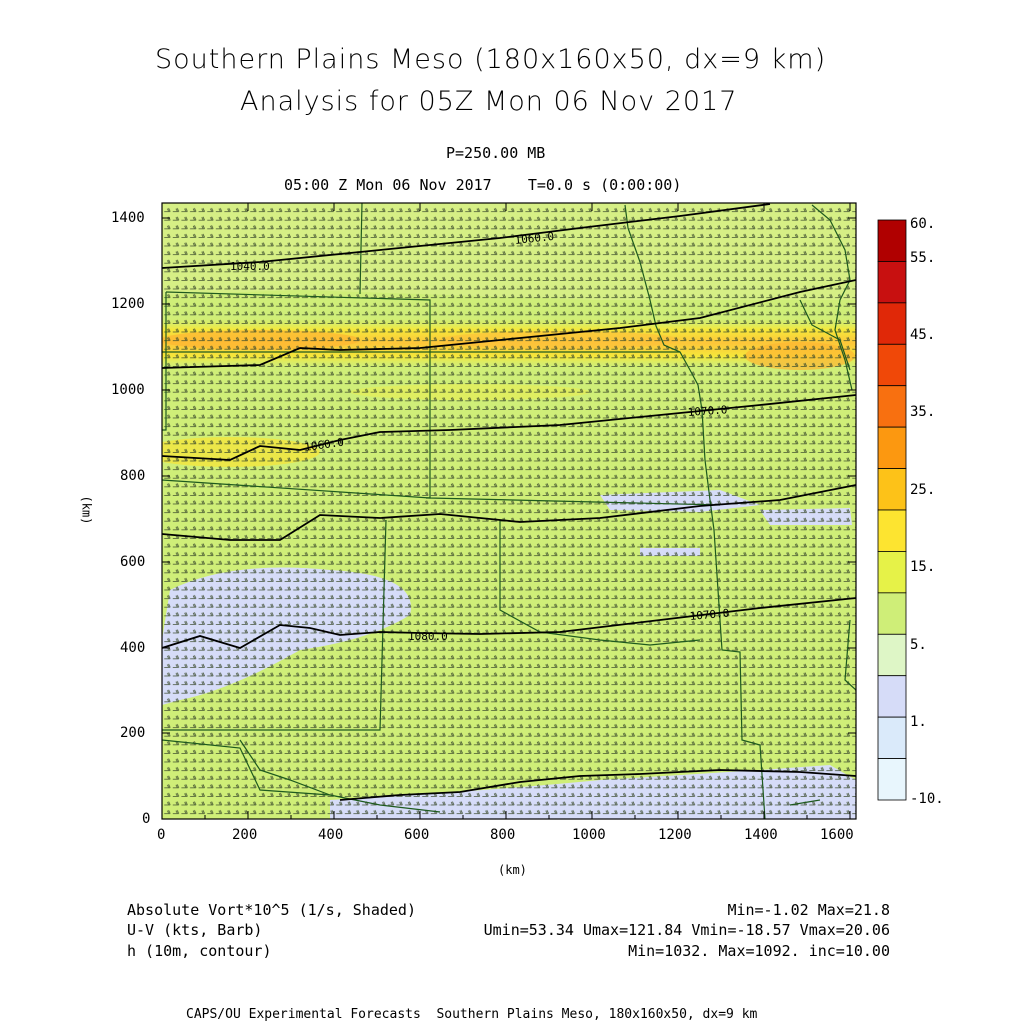  What do you see at coordinates (918, 645) in the screenshot?
I see `colorbar-label: 5.` at bounding box center [918, 645].